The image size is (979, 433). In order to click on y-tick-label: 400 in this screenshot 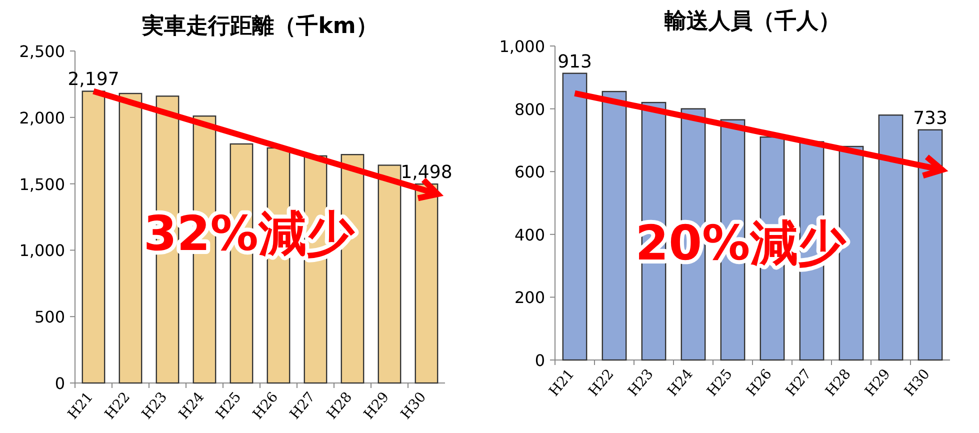, I will do `click(529, 234)`.